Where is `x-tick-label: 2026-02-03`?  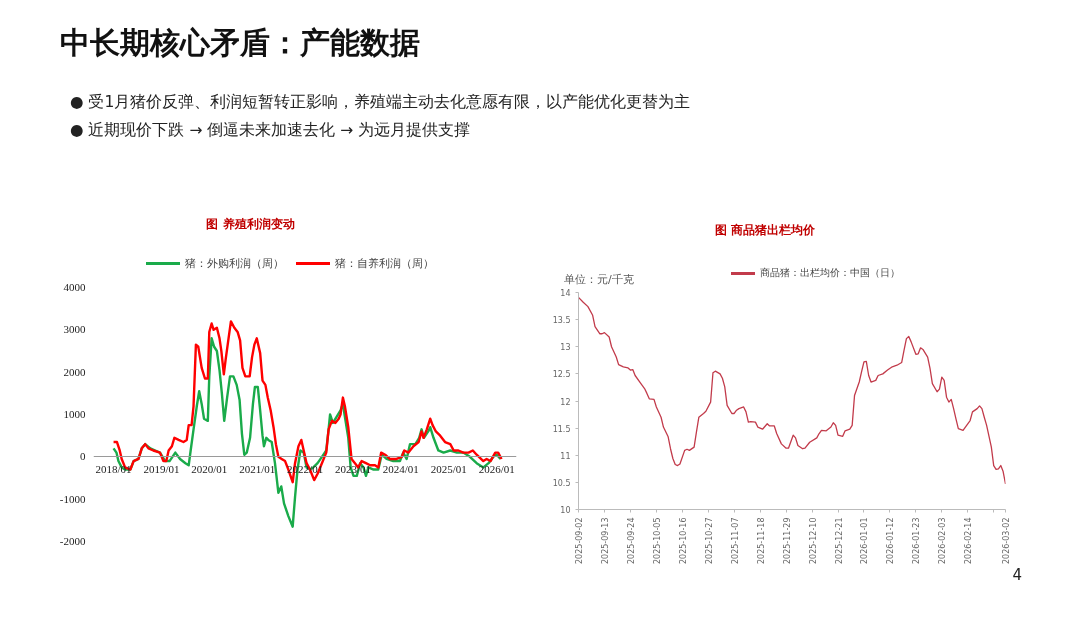 x-tick-label: 2026-02-03 is located at coordinates (943, 540).